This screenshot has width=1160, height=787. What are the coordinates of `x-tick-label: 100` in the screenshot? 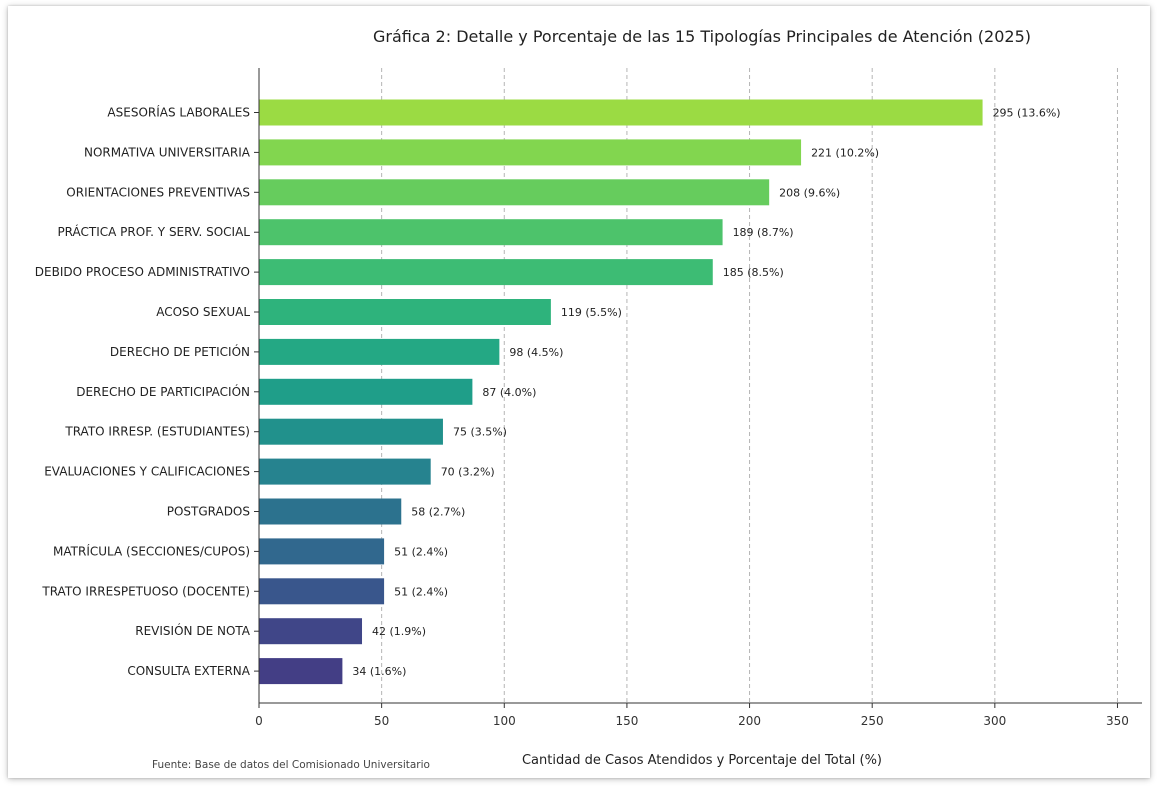 It's located at (504, 721).